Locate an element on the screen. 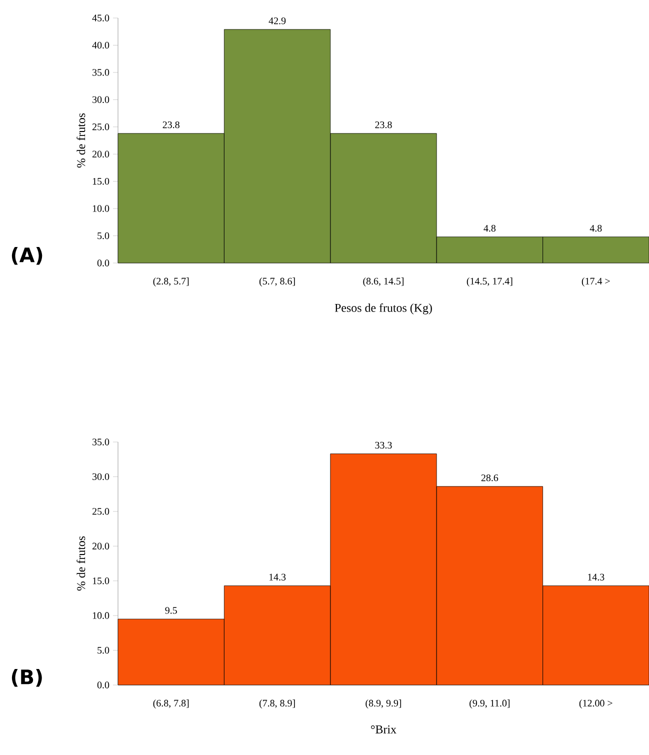  data-label: 33.3 is located at coordinates (383, 445).